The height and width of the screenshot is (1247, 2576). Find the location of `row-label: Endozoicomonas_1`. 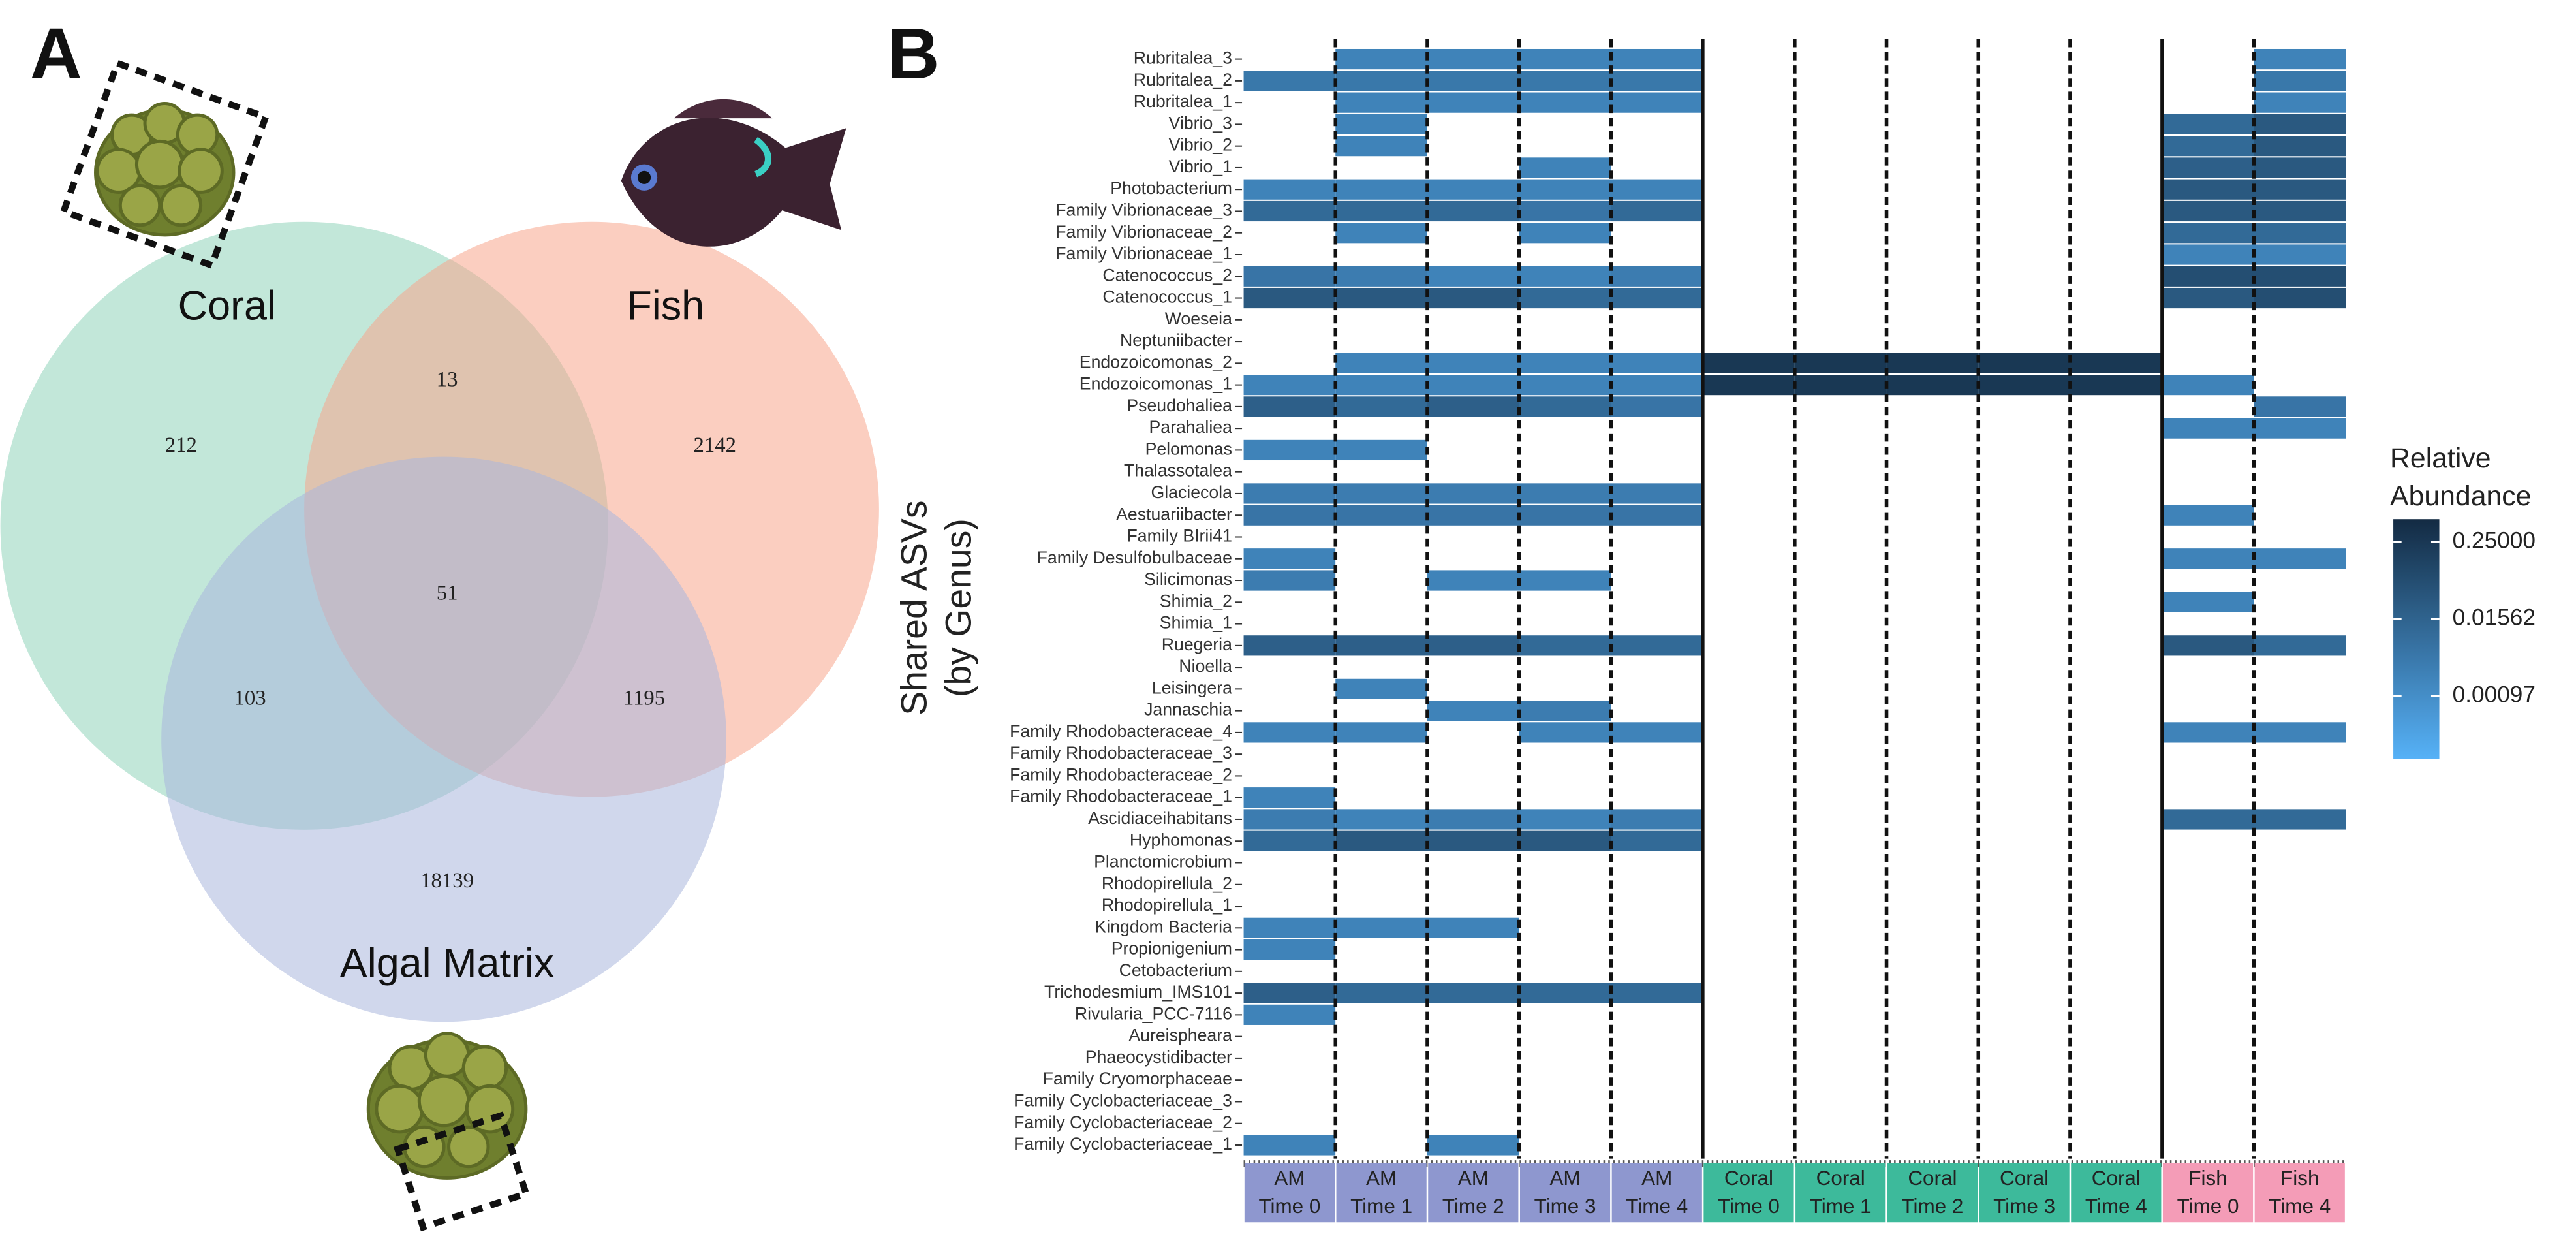

row-label: Endozoicomonas_1 is located at coordinates (1155, 384).